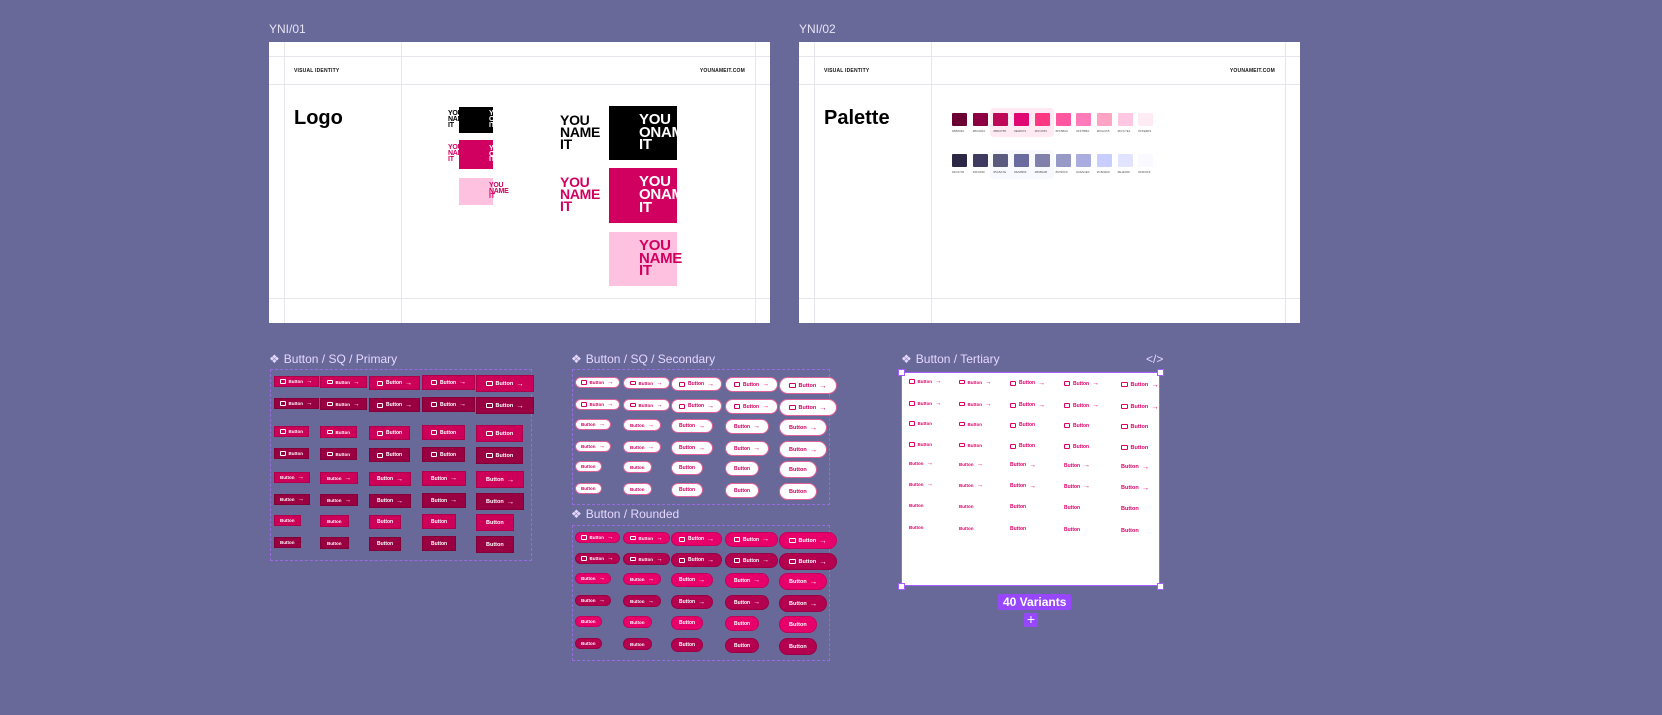 This screenshot has width=1662, height=715. Describe the element at coordinates (817, 29) in the screenshot. I see `frame-label-yni02: YNI/02` at that location.